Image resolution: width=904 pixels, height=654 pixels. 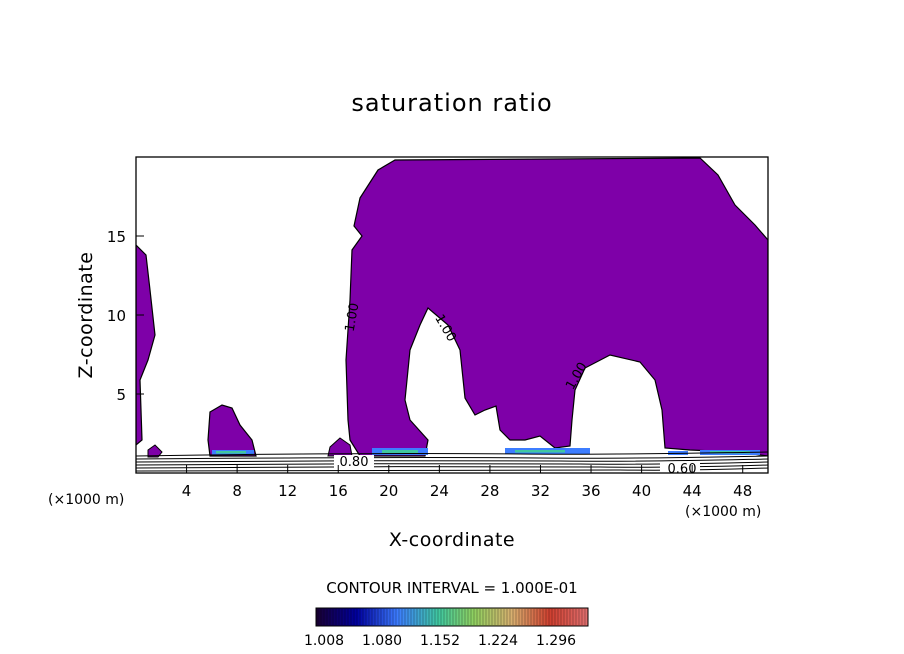 What do you see at coordinates (452, 540) in the screenshot?
I see `x-axis-label: X-coordinate` at bounding box center [452, 540].